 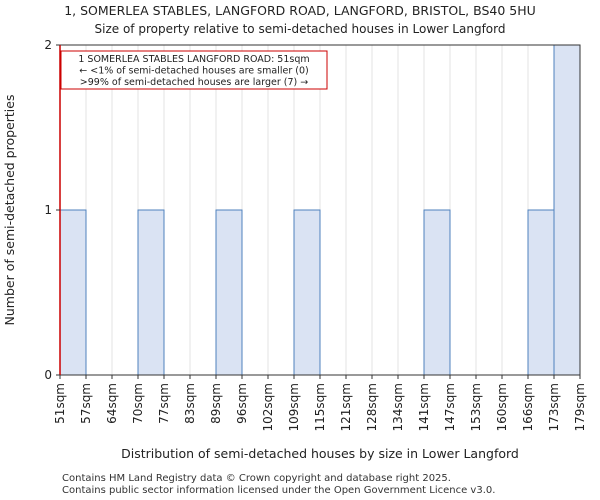 What do you see at coordinates (164, 403) in the screenshot?
I see `x-tick-label: 77sqm` at bounding box center [164, 403].